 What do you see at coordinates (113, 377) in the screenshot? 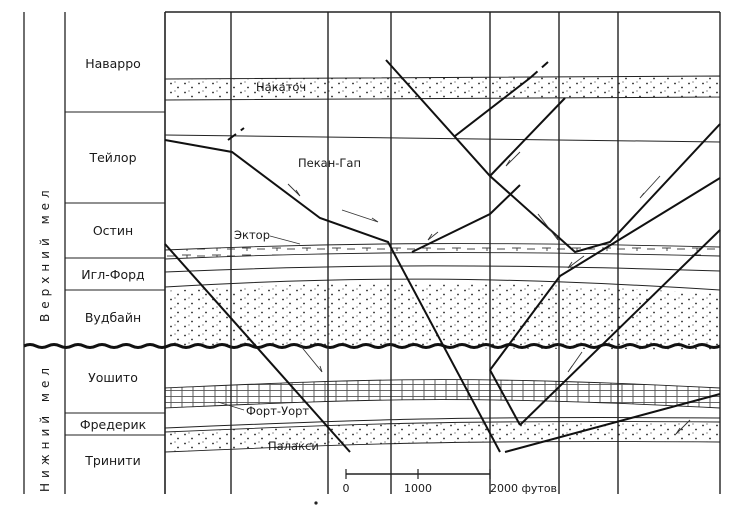
I see `washita-label: Уошито` at bounding box center [113, 377].